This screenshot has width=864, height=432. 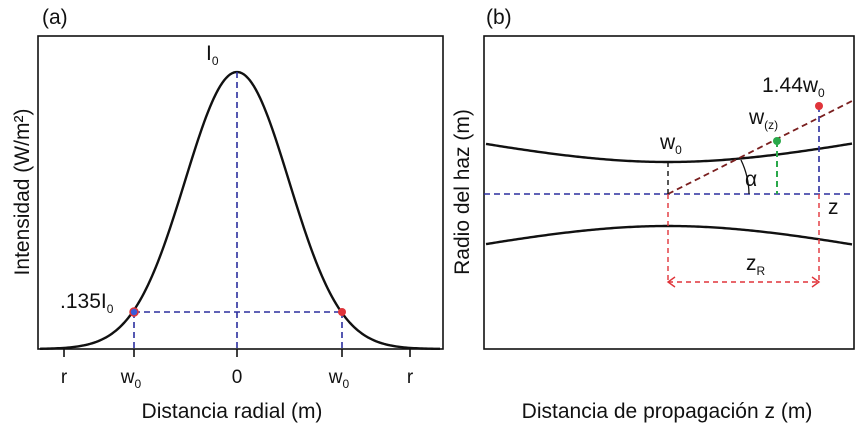 I want to click on tick-label-w0-left: w0, so click(x=131, y=379).